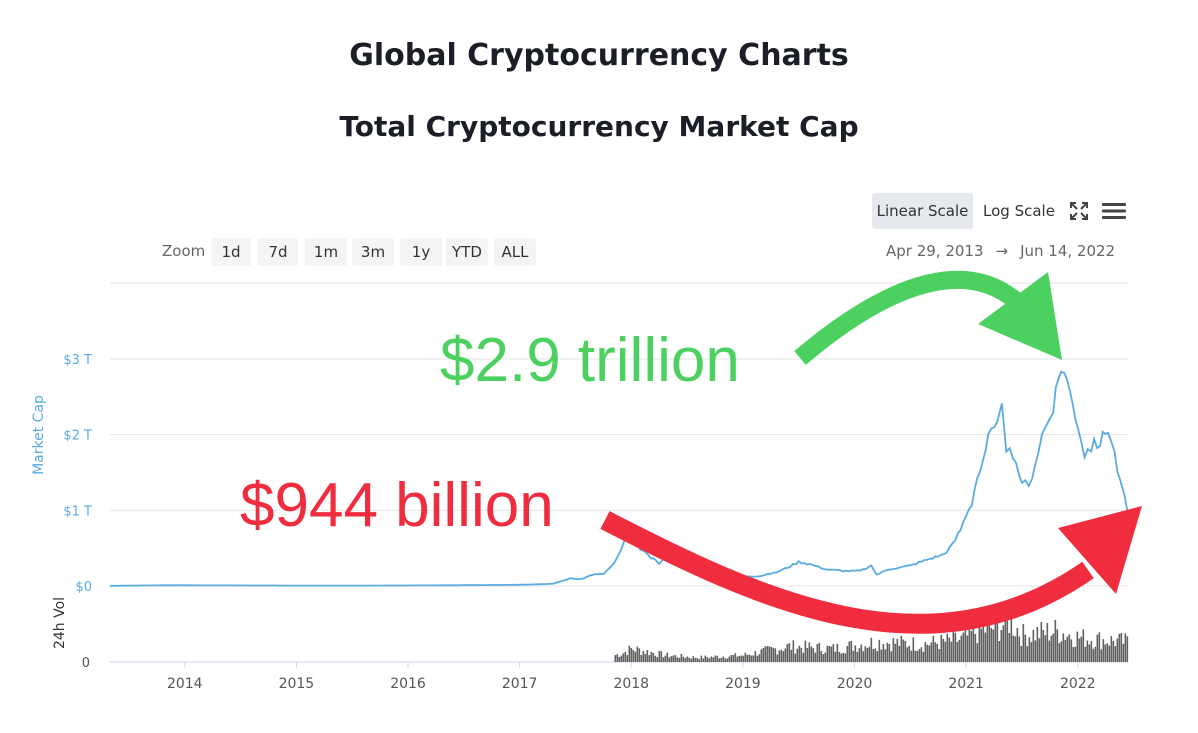 The width and height of the screenshot is (1198, 733). Describe the element at coordinates (599, 126) in the screenshot. I see `chart-title: Total Cryptocurrency Market Cap` at that location.